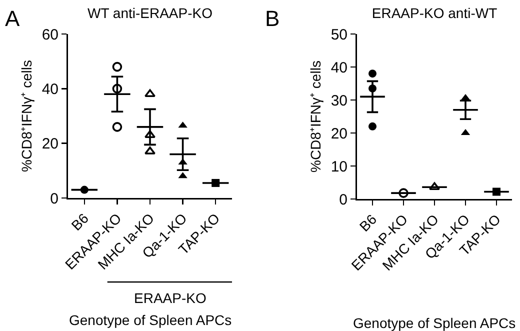 The height and width of the screenshot is (331, 520). What do you see at coordinates (339, 167) in the screenshot?
I see `y-tick-label: 10` at bounding box center [339, 167].